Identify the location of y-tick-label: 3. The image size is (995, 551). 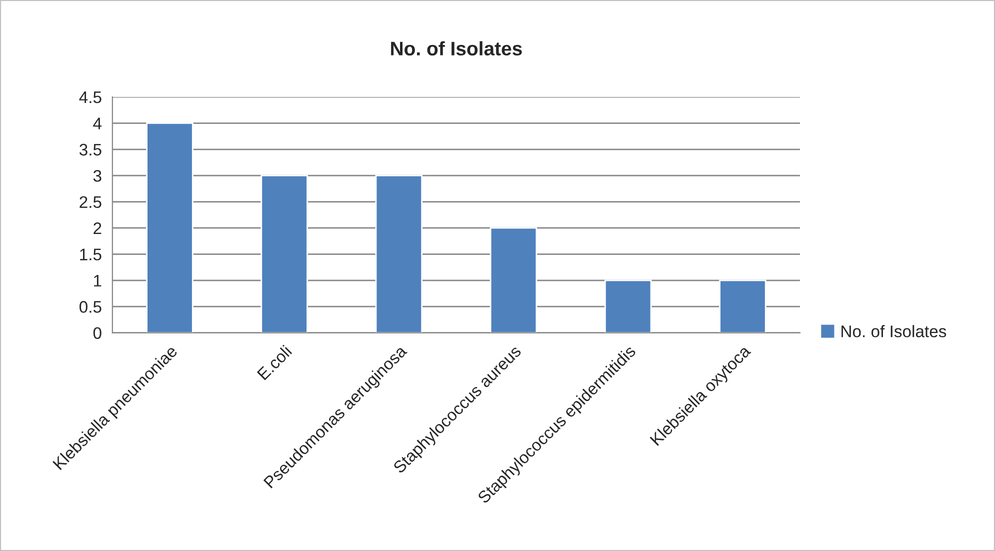
(97, 176).